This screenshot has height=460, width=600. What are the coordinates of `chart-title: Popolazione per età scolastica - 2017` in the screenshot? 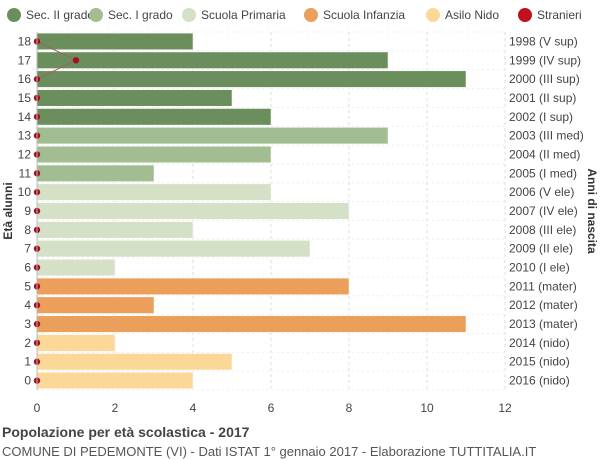 It's located at (126, 432).